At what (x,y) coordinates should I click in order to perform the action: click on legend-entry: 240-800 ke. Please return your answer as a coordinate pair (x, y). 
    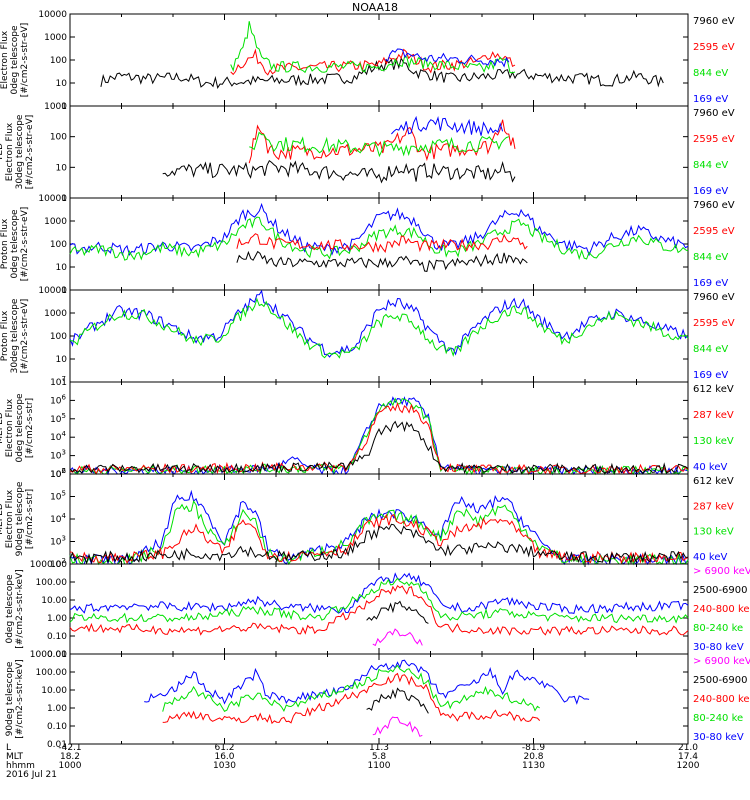
    Looking at the image, I should click on (721, 699).